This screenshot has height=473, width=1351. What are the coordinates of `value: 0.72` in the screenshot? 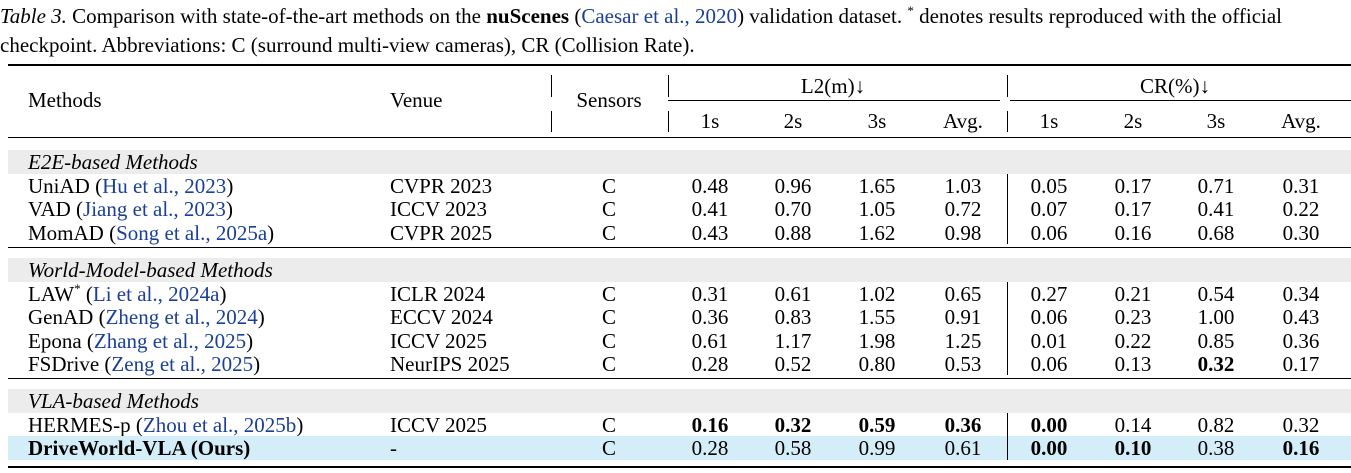 It's located at (963, 209).